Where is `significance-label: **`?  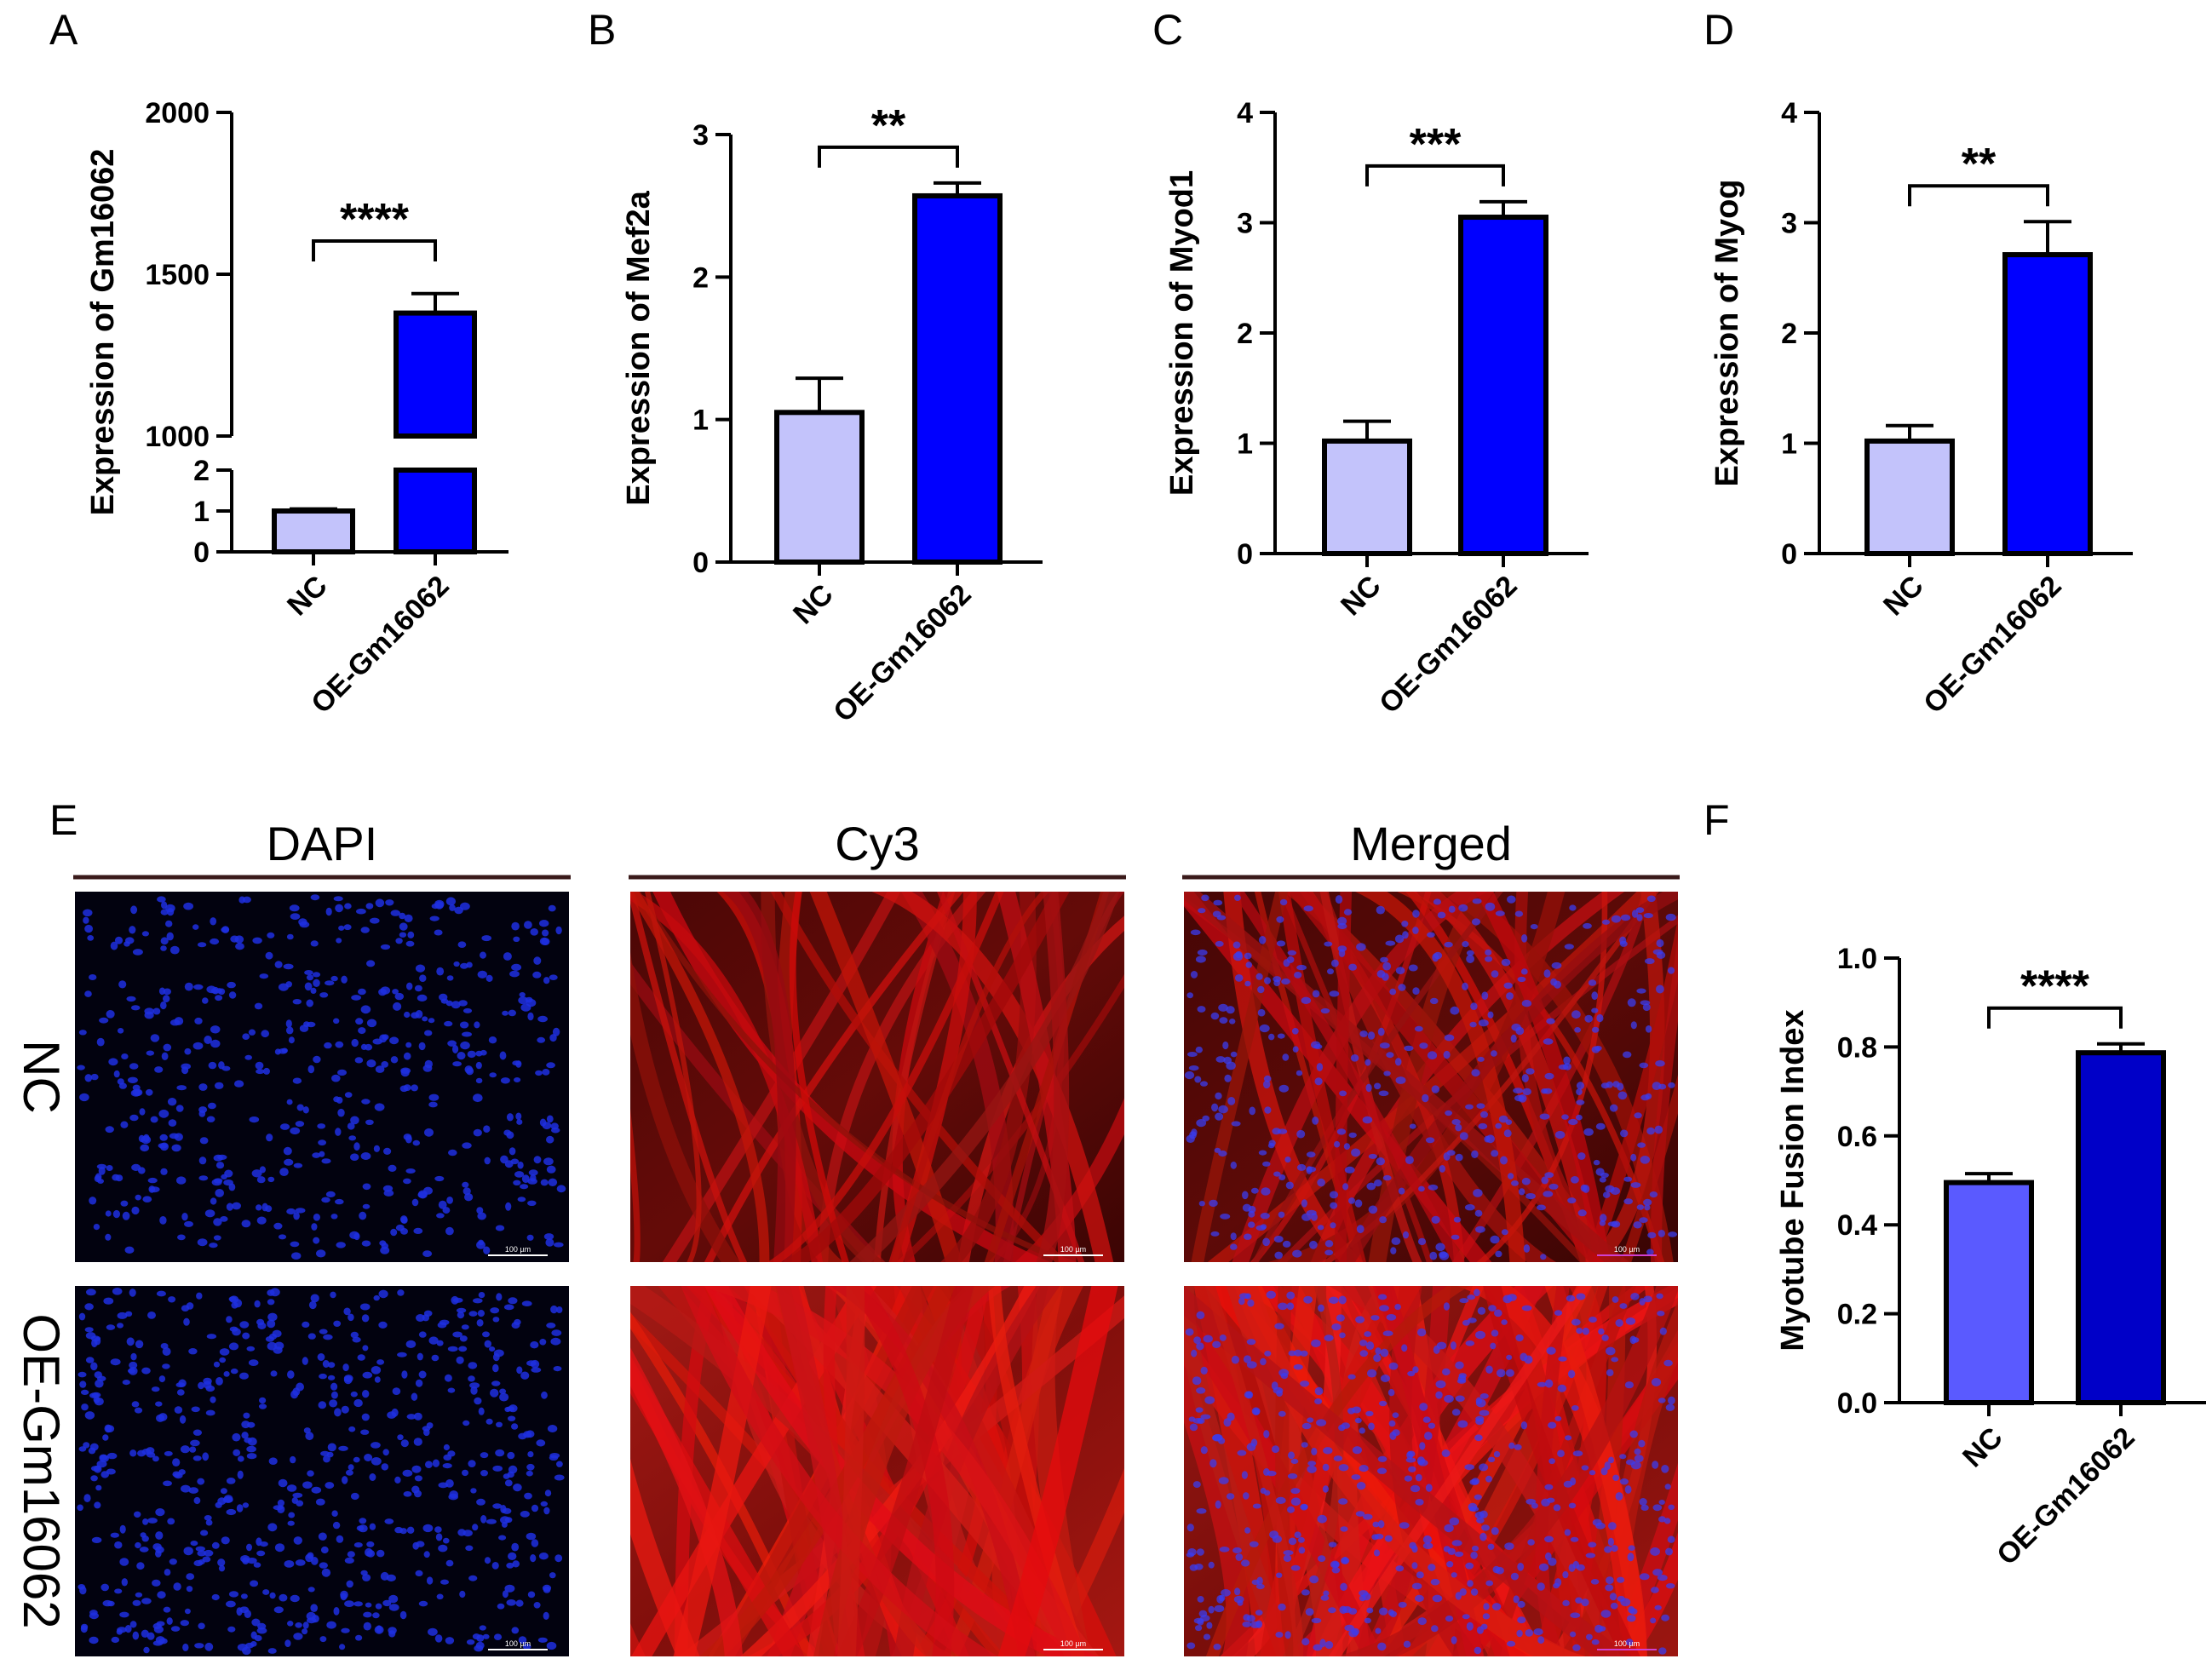 significance-label: ** is located at coordinates (1979, 164).